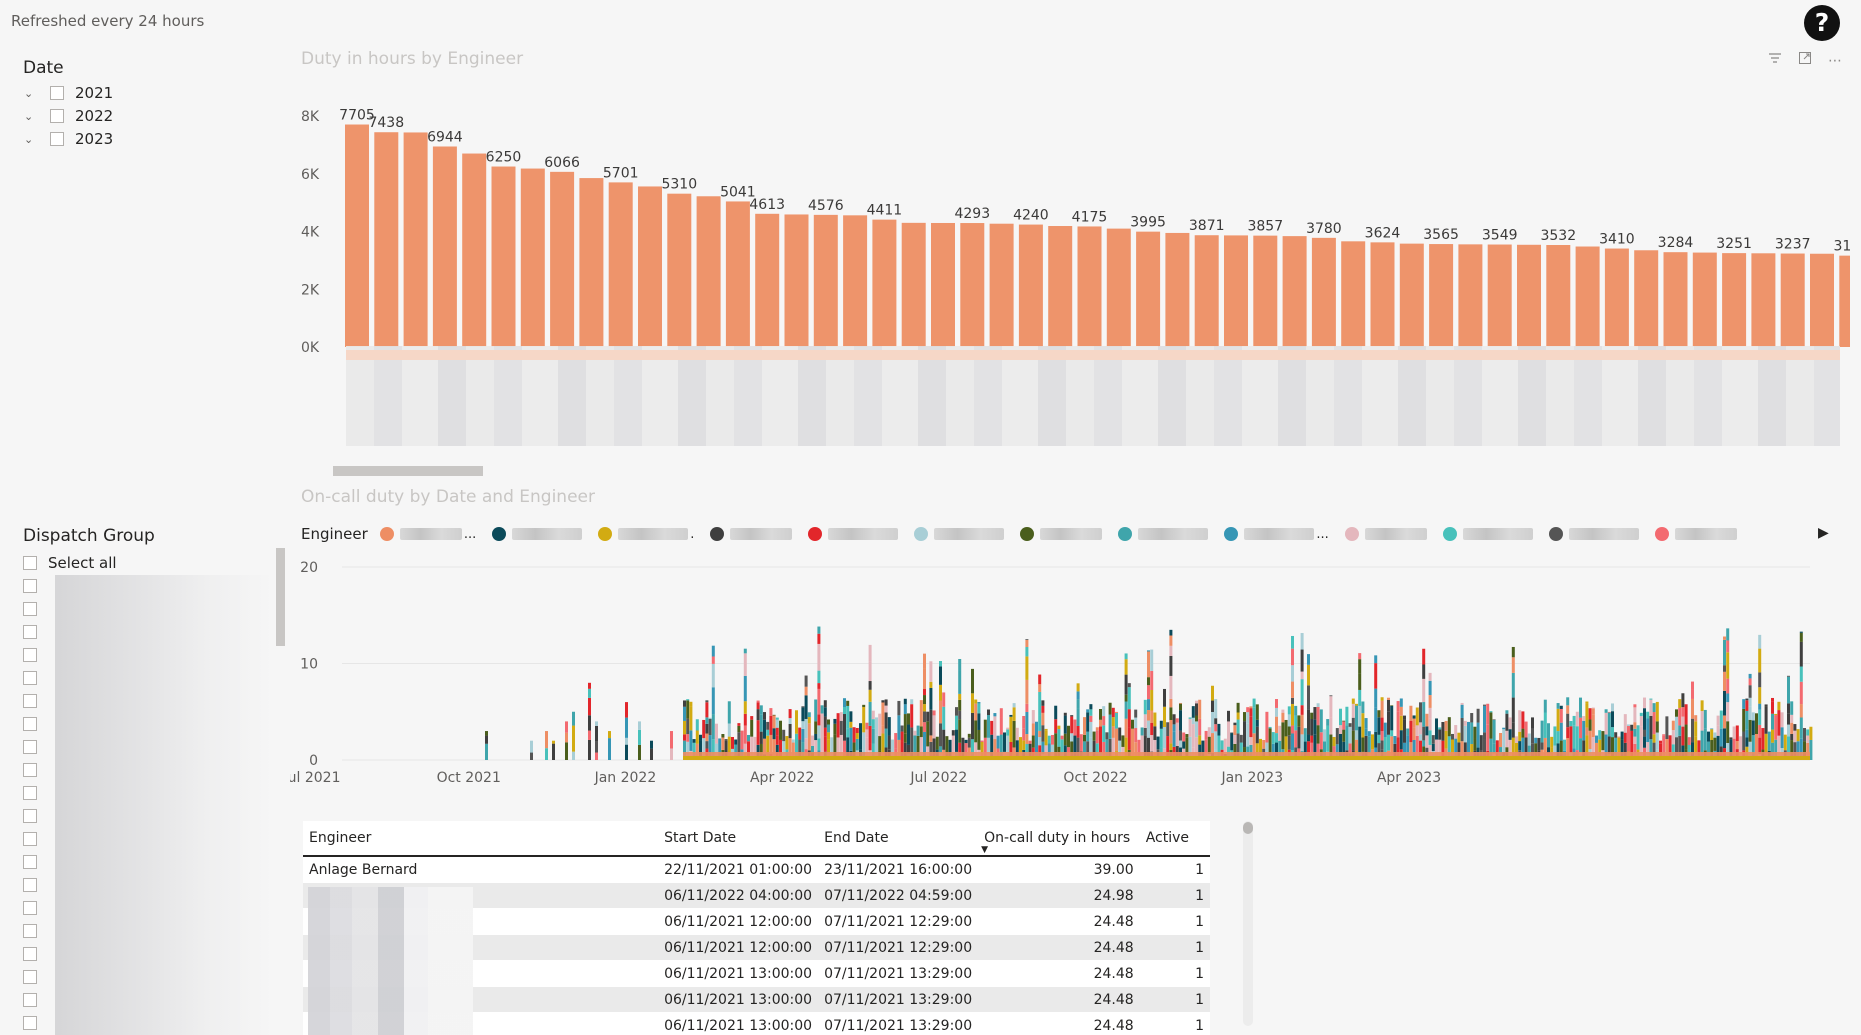 This screenshot has width=1861, height=1035. I want to click on date-item-2021: ⌄ 2021, so click(68, 93).